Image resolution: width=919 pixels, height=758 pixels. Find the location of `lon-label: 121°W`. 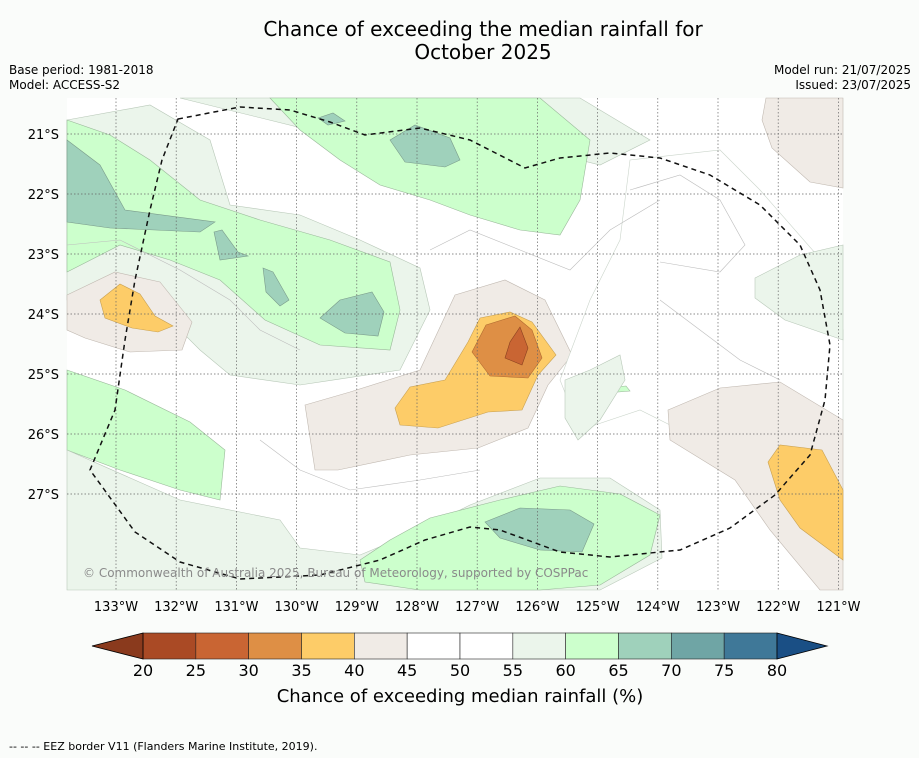

lon-label: 121°W is located at coordinates (838, 607).